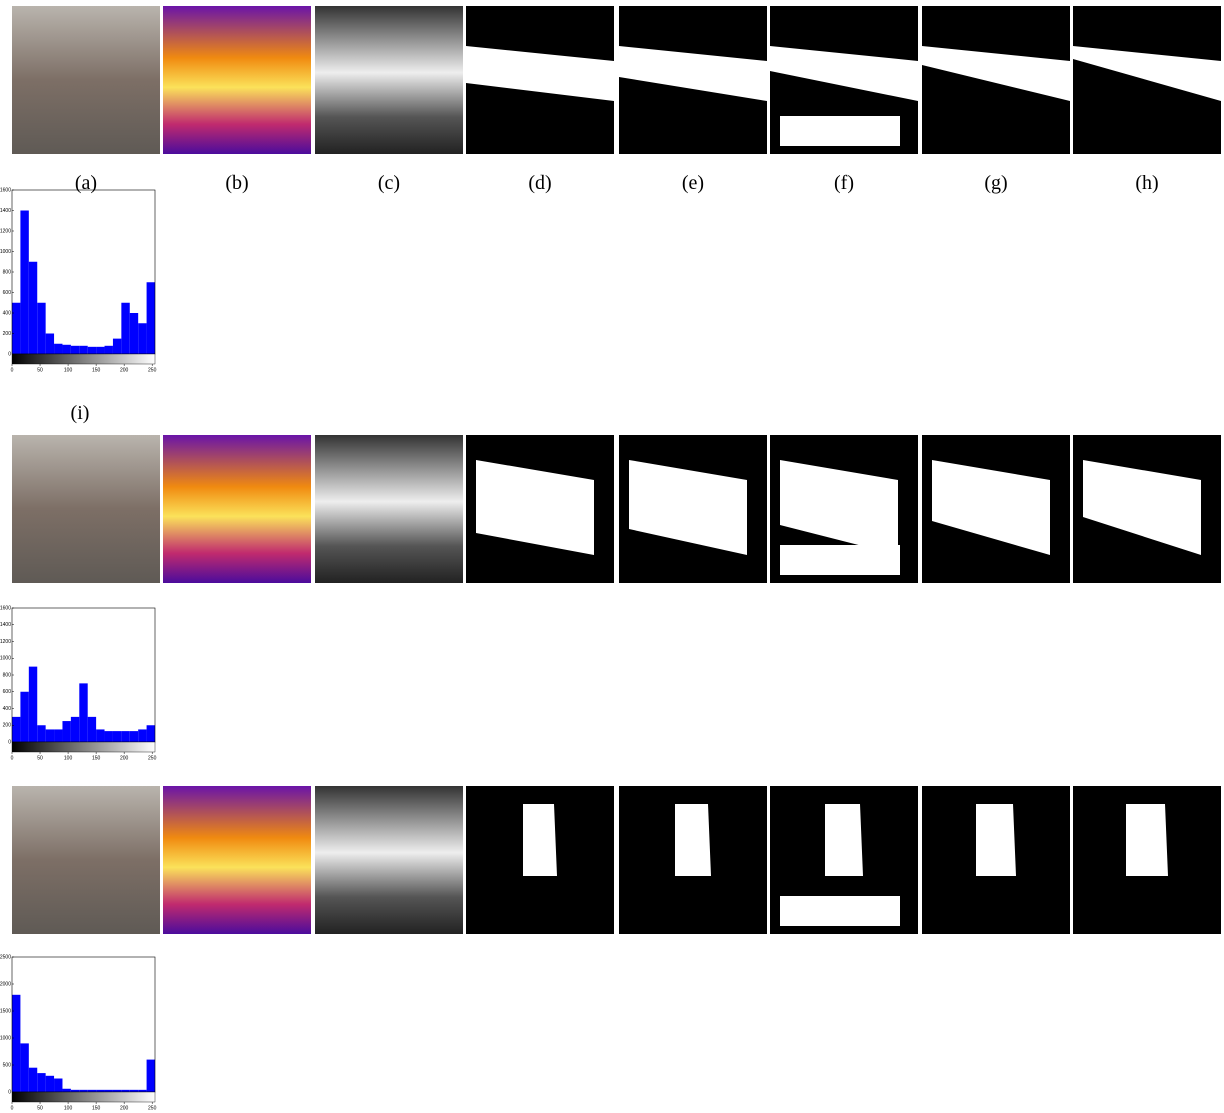 The width and height of the screenshot is (1224, 1113). Describe the element at coordinates (236, 183) in the screenshot. I see `panel-label: (b)` at that location.